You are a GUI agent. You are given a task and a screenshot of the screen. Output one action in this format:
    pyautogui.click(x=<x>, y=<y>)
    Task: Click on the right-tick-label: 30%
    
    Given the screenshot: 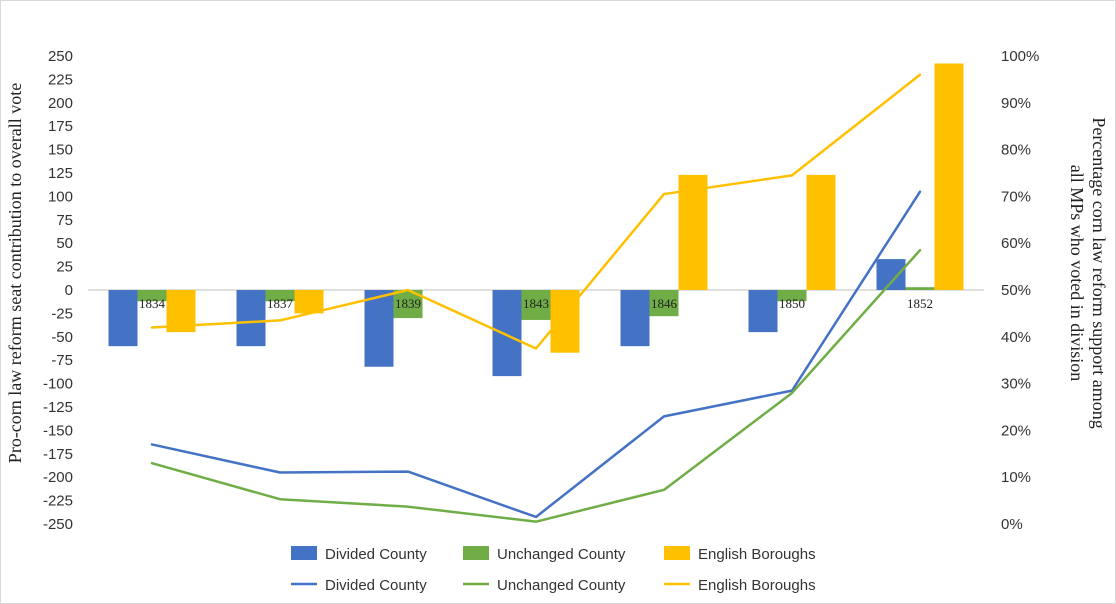 What is the action you would take?
    pyautogui.click(x=1016, y=384)
    